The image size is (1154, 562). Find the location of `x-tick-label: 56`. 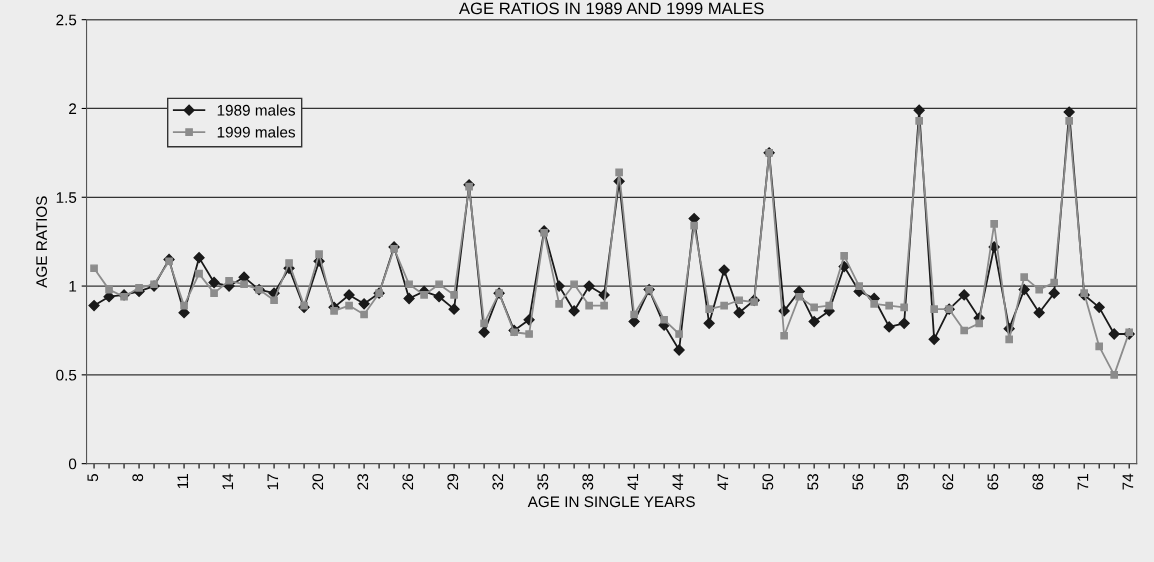

x-tick-label: 56 is located at coordinates (858, 482).